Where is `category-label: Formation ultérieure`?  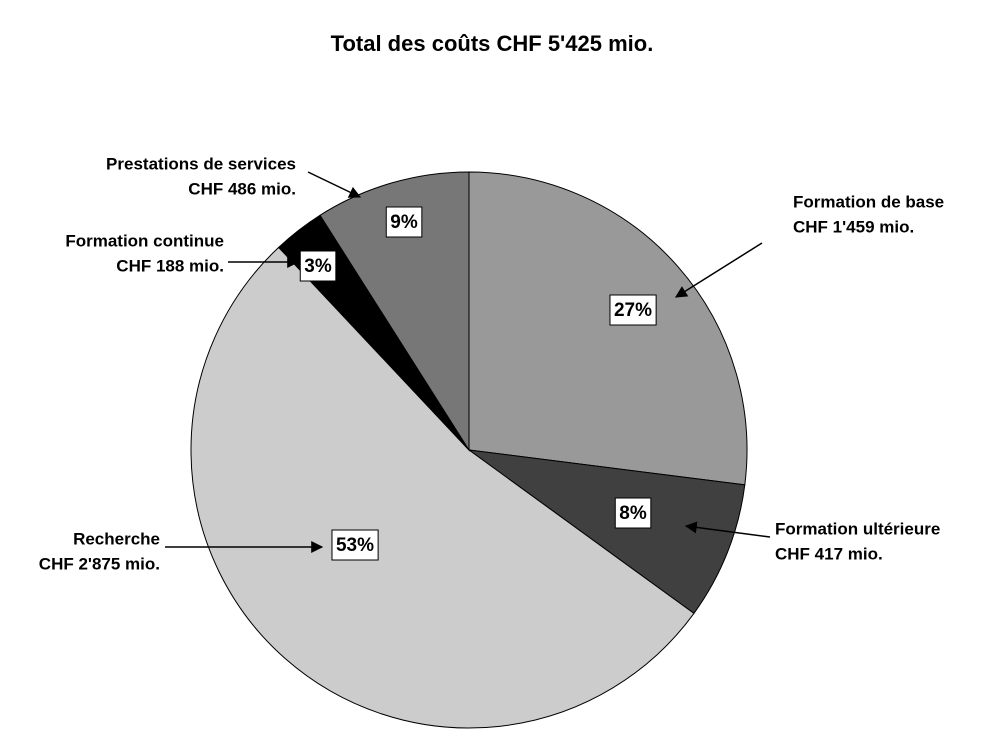
category-label: Formation ultérieure is located at coordinates (857, 528).